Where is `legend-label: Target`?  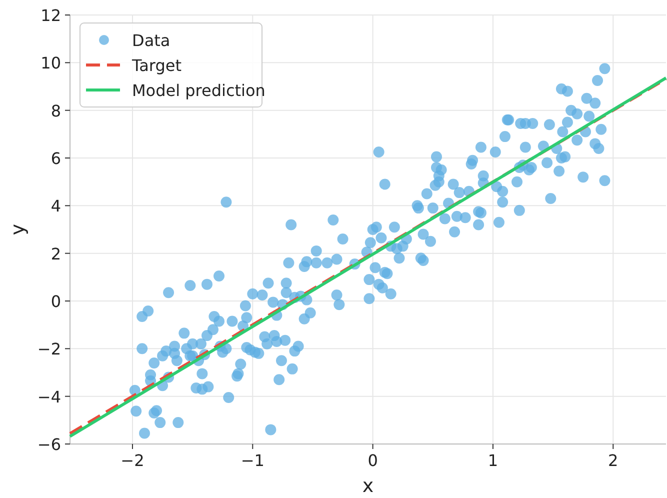
legend-label: Target is located at coordinates (156, 65).